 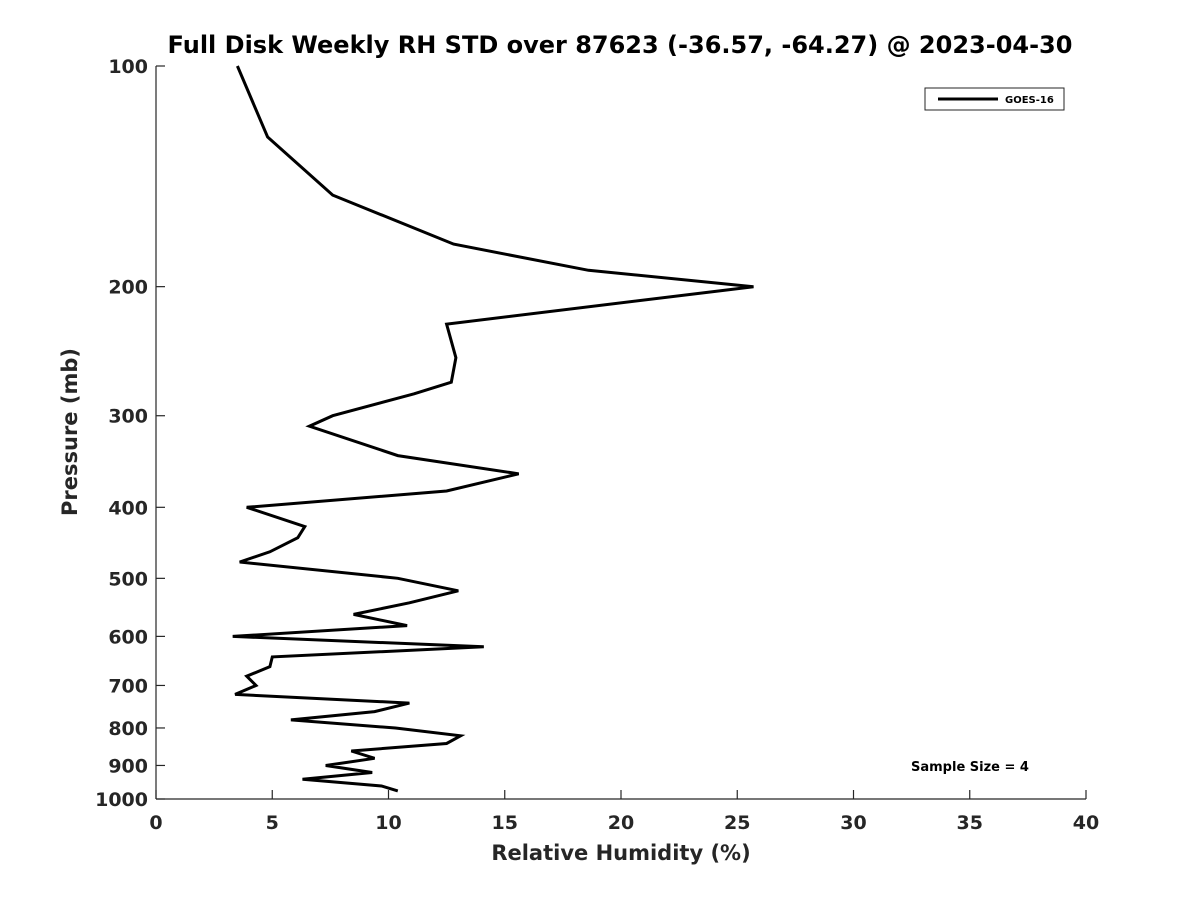 I want to click on x-axis-label: Relative Humidity (%), so click(x=620, y=853).